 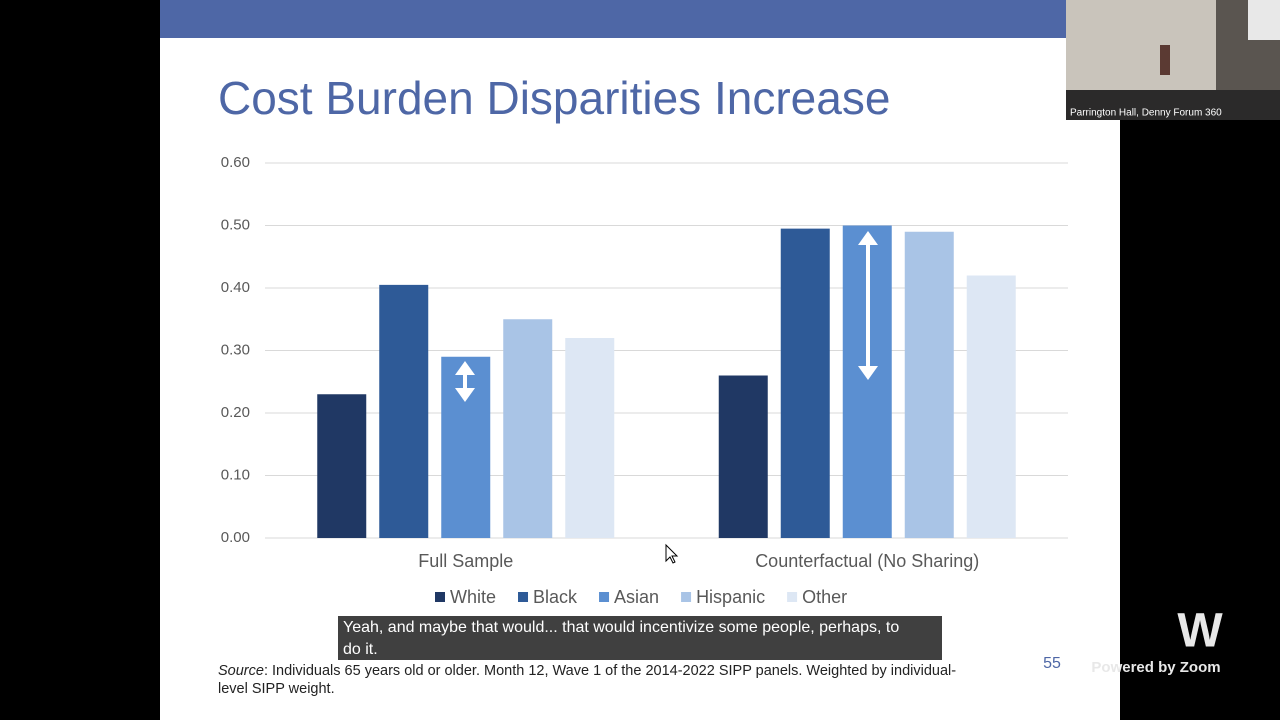 I want to click on legend-label: Black, so click(x=555, y=597).